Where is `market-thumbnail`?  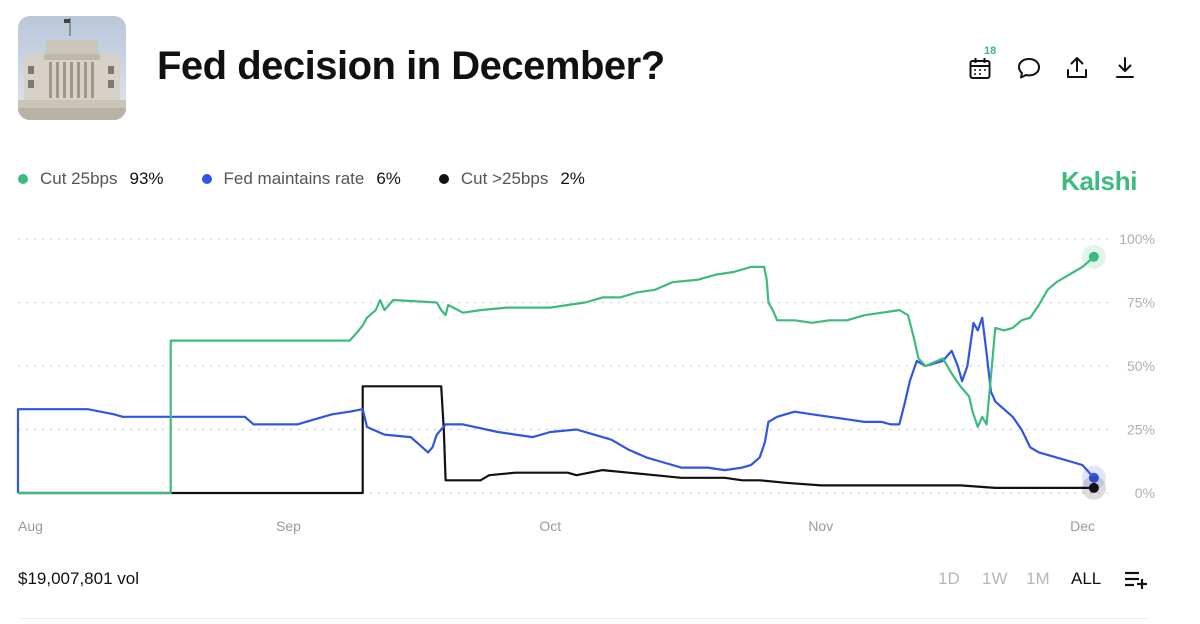 market-thumbnail is located at coordinates (72, 68).